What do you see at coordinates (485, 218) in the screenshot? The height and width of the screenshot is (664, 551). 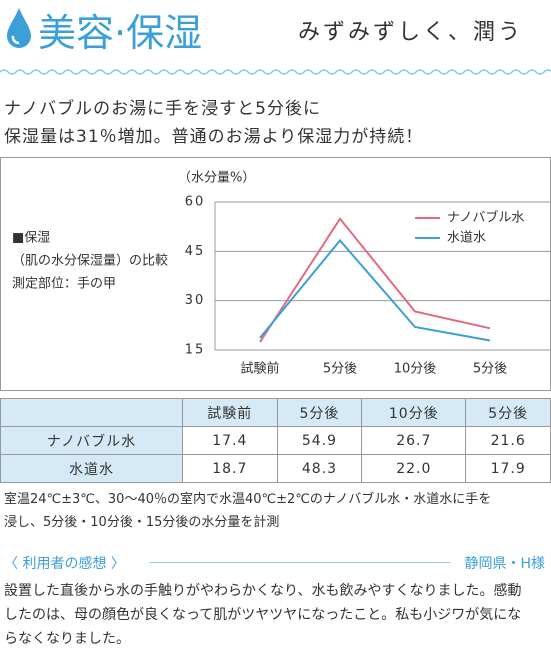 I see `legend-label: ナノバブル水` at bounding box center [485, 218].